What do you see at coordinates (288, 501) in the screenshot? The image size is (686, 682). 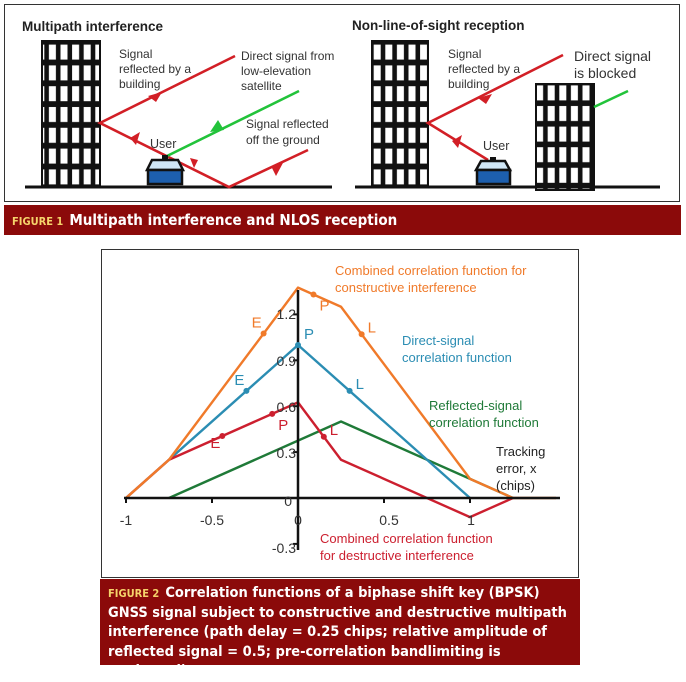 I see `y-tick-label: 0` at bounding box center [288, 501].